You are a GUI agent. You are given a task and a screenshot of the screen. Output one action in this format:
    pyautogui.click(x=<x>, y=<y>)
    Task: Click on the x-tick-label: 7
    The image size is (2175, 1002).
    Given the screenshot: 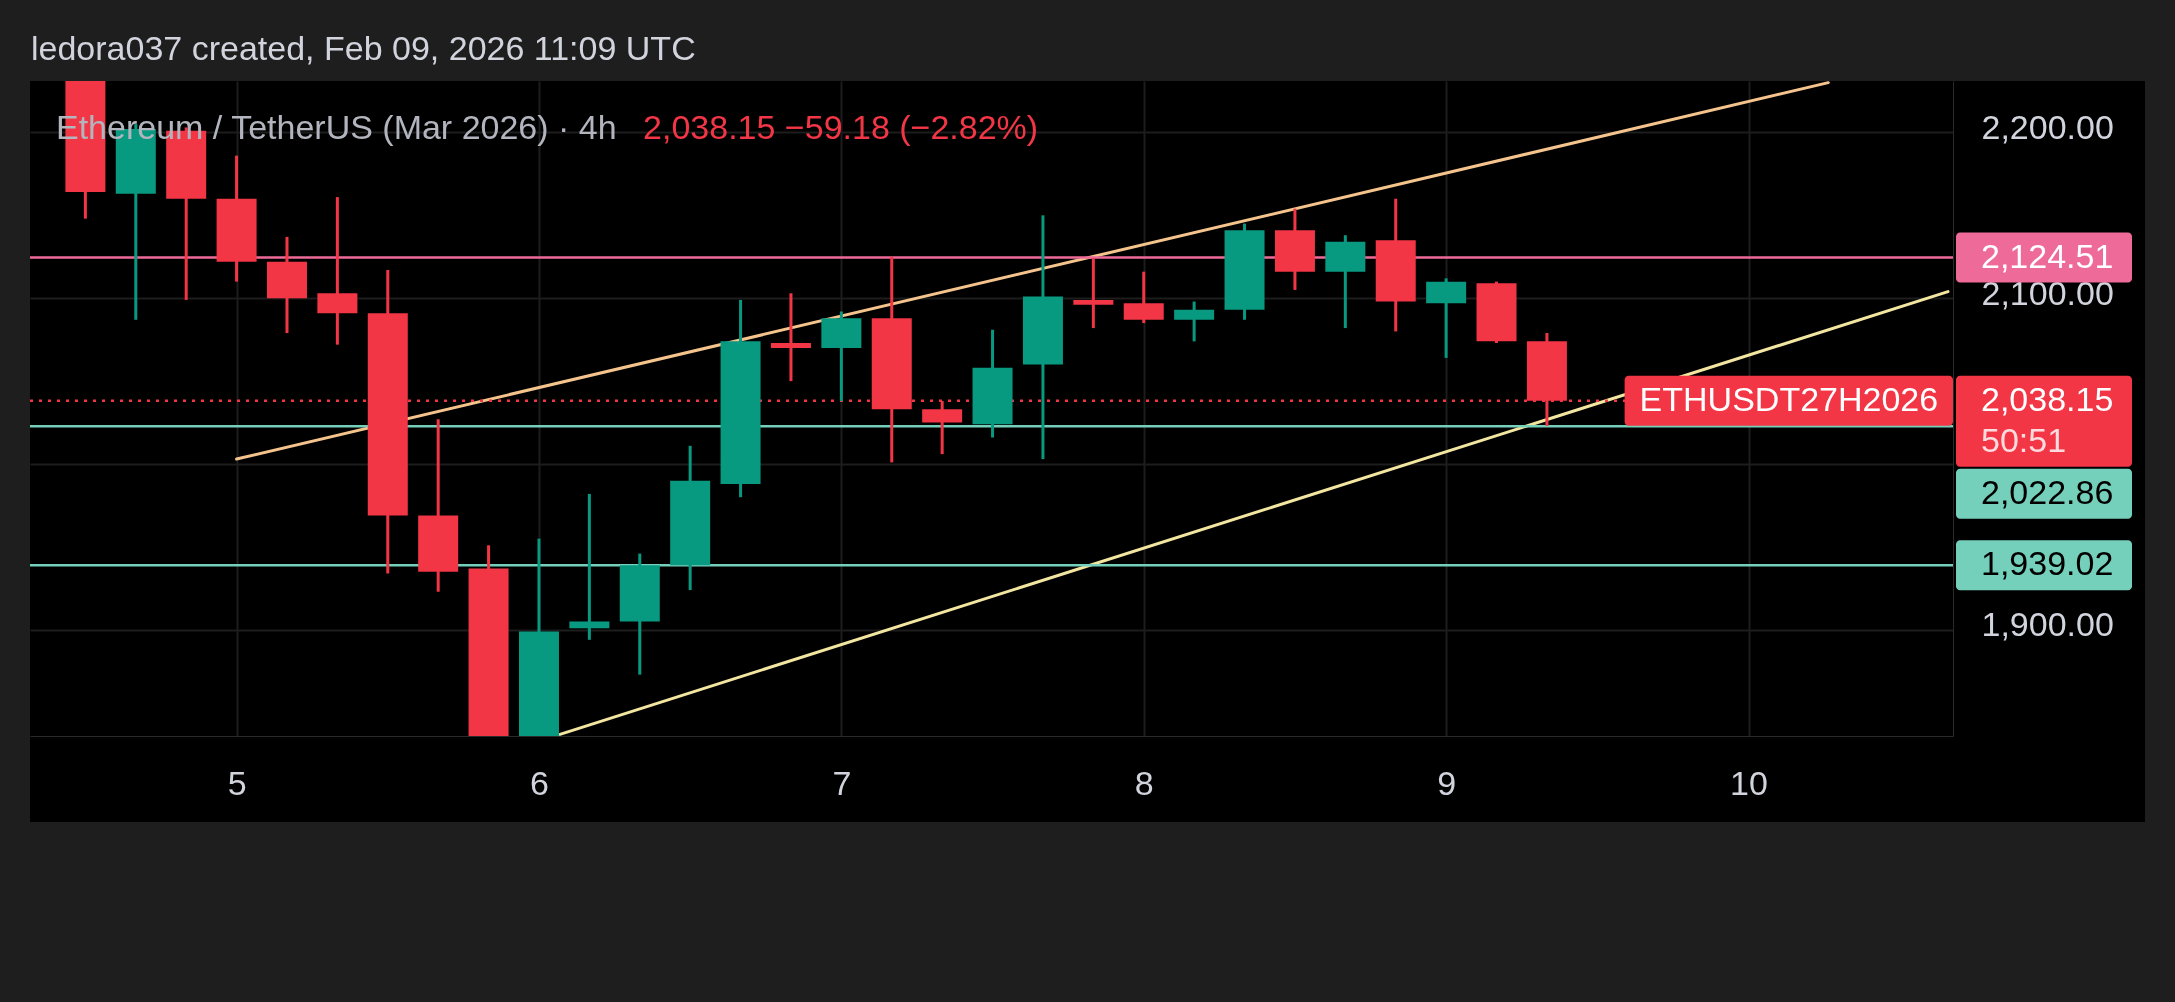 What is the action you would take?
    pyautogui.click(x=842, y=782)
    